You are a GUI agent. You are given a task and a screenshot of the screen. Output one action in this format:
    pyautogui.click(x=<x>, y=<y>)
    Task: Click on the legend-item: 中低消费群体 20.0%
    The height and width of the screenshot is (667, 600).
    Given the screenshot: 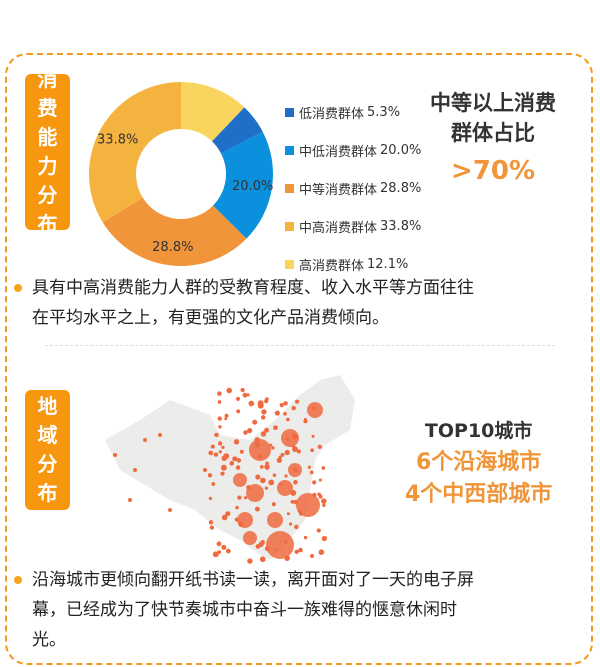 What is the action you would take?
    pyautogui.click(x=353, y=150)
    